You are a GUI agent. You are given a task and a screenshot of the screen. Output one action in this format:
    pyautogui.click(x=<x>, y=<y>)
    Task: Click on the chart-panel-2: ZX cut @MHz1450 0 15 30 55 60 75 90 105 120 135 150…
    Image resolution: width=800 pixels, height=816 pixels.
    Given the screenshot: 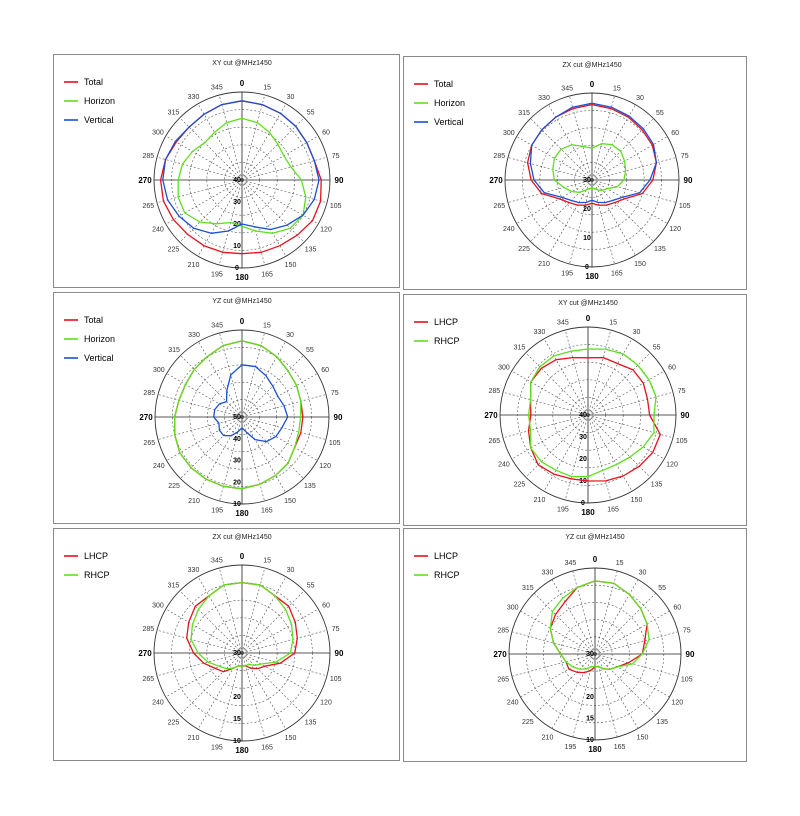 What is the action you would take?
    pyautogui.click(x=575, y=173)
    